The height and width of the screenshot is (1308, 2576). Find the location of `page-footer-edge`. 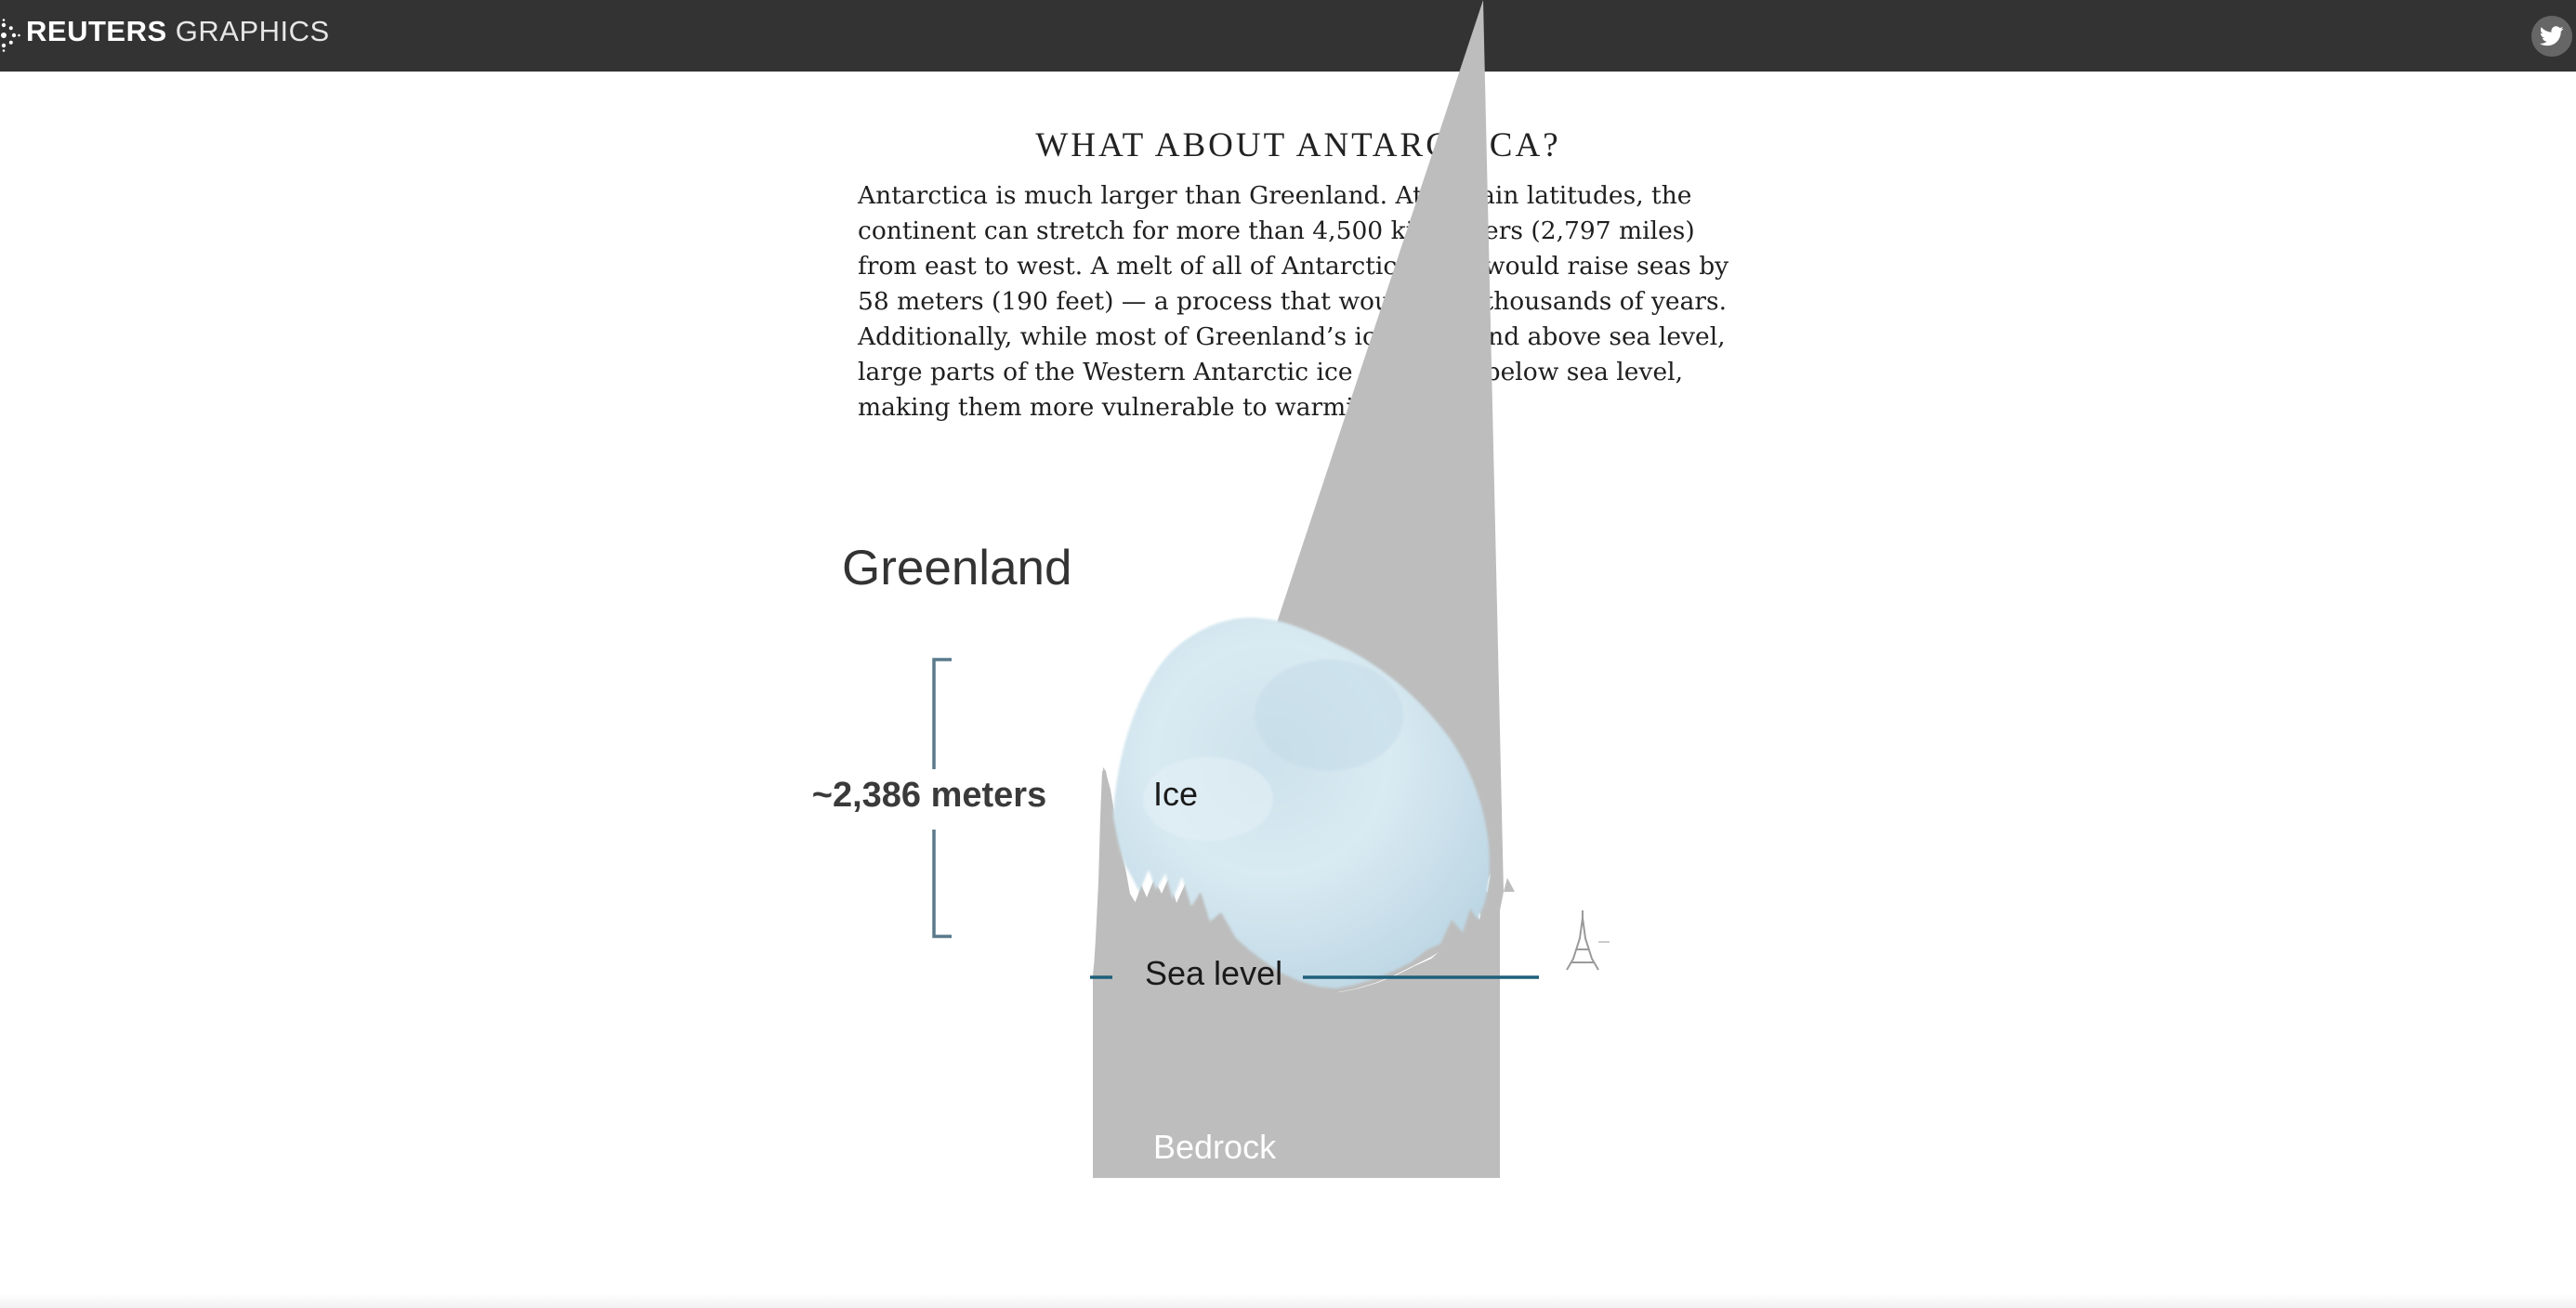

page-footer-edge is located at coordinates (1288, 1300).